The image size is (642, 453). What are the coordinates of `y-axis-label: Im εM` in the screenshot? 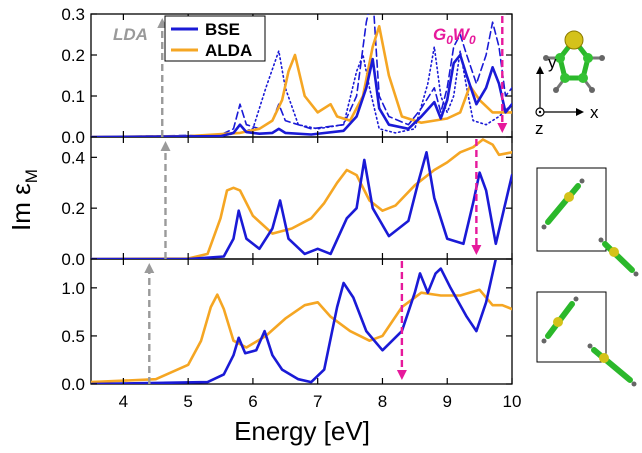 It's located at (23, 200).